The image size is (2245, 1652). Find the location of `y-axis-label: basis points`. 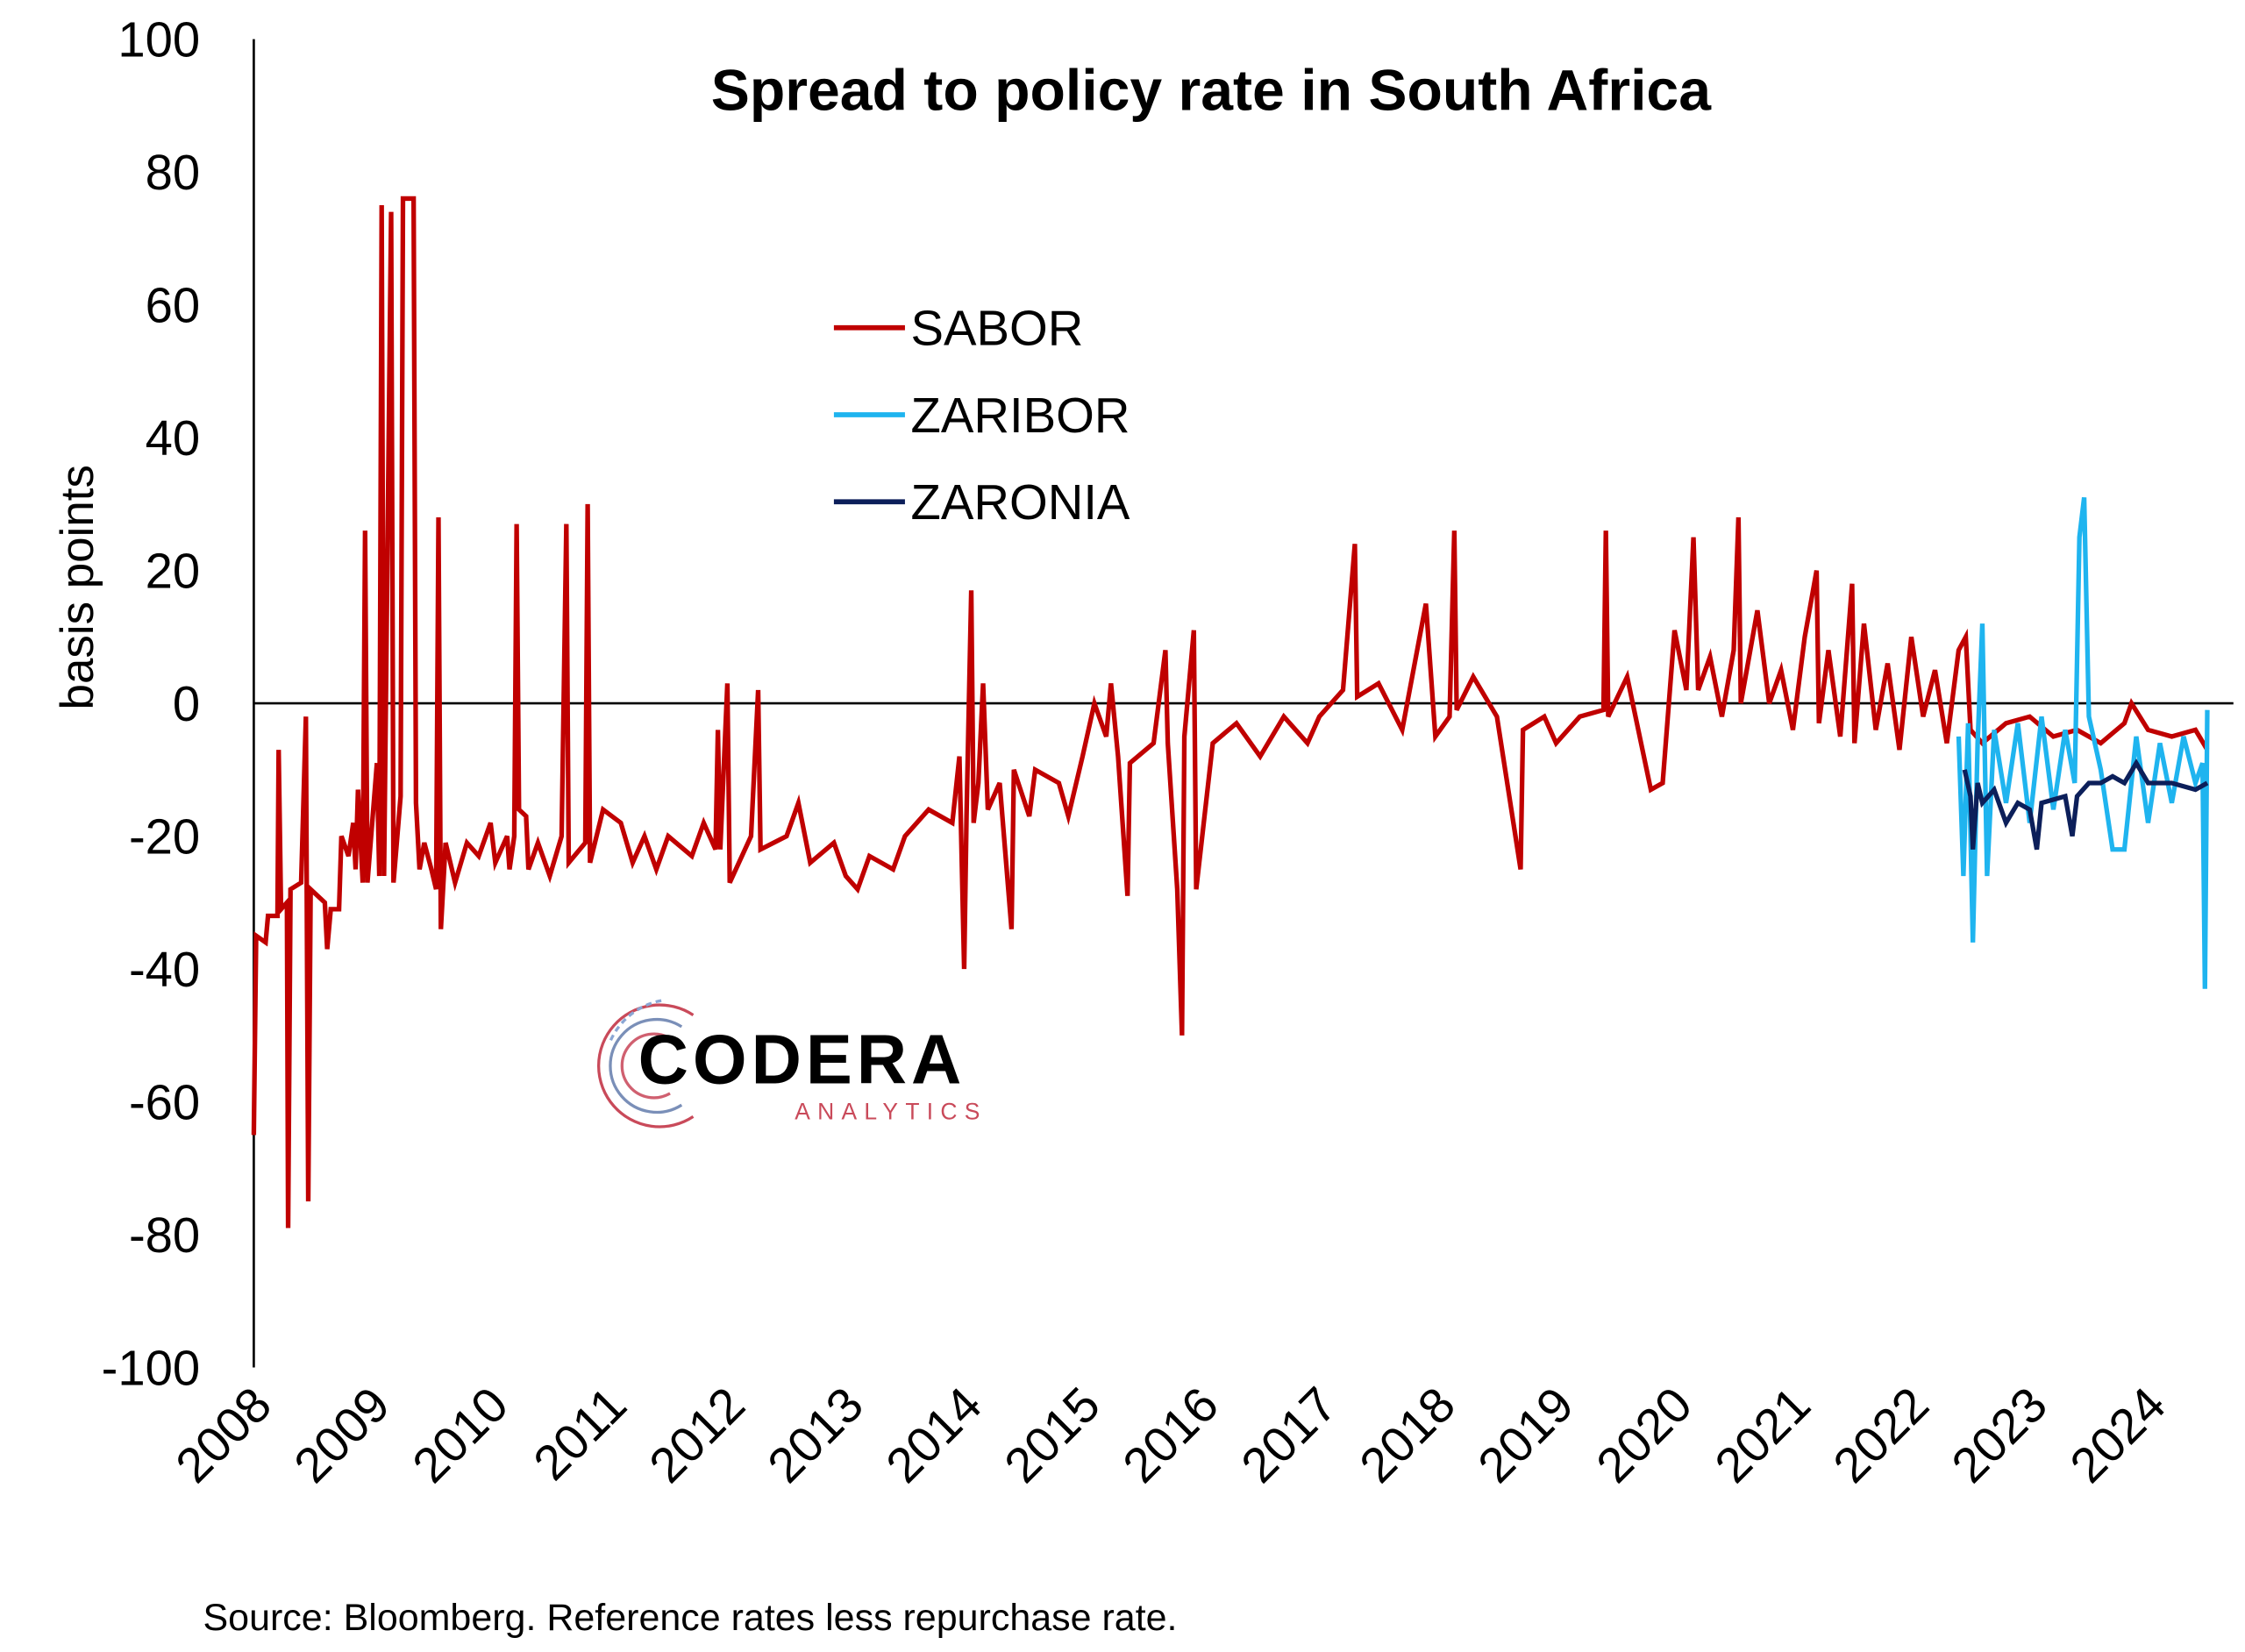

y-axis-label: basis points is located at coordinates (77, 587).